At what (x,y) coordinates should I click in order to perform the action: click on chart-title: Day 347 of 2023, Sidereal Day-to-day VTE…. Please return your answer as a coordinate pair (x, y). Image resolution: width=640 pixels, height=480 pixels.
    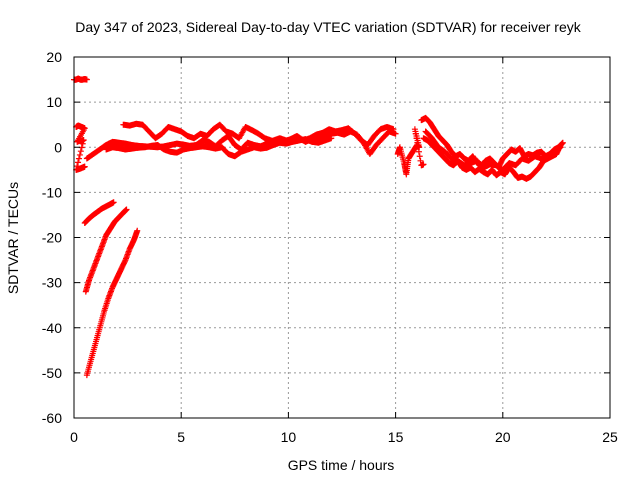
    Looking at the image, I should click on (328, 27).